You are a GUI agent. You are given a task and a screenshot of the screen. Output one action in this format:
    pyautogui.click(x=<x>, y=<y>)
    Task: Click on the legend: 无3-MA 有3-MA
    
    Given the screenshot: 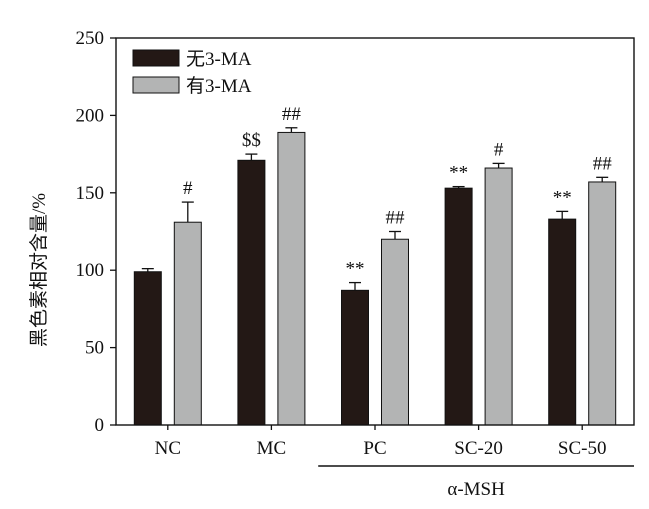 What is the action you would take?
    pyautogui.click(x=192, y=73)
    